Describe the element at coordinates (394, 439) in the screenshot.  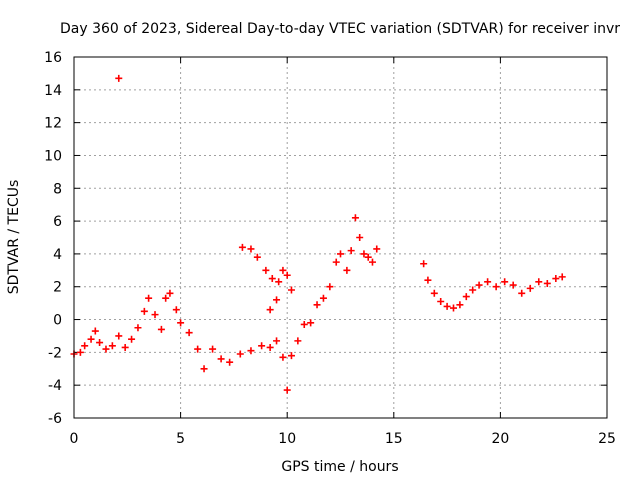
I see `x-tick-label: 15` at that location.